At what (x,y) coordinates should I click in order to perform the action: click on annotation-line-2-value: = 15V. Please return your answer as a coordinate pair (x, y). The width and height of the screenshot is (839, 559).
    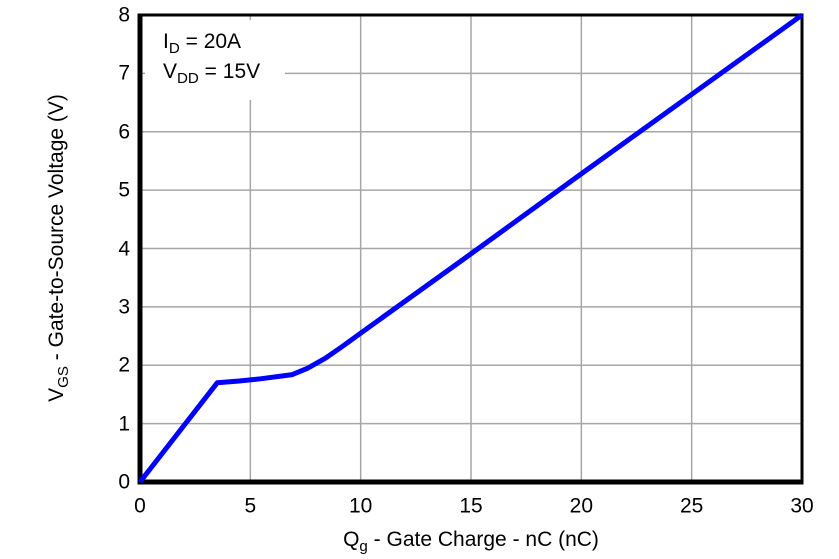
    Looking at the image, I should click on (229, 71).